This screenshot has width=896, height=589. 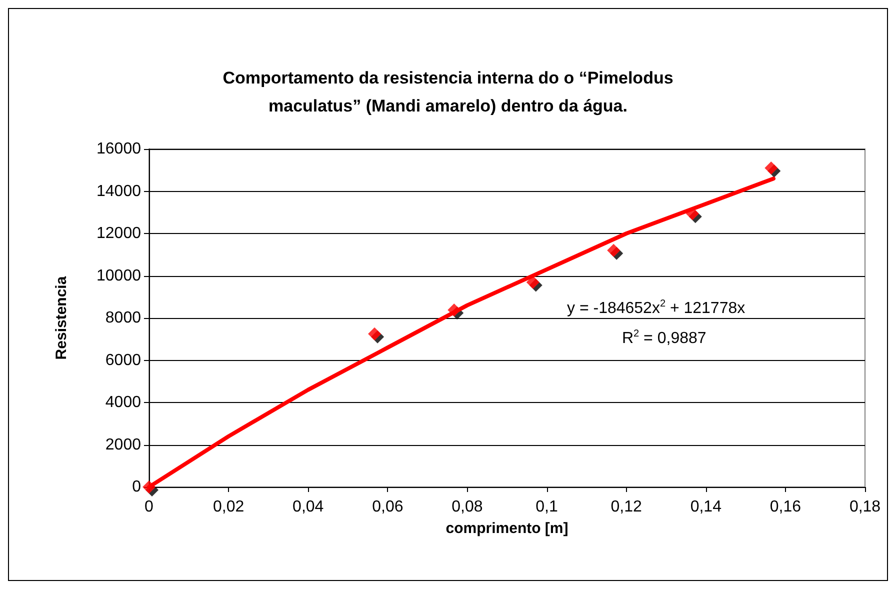 I want to click on y-axis-title: Resistencia, so click(x=61, y=318).